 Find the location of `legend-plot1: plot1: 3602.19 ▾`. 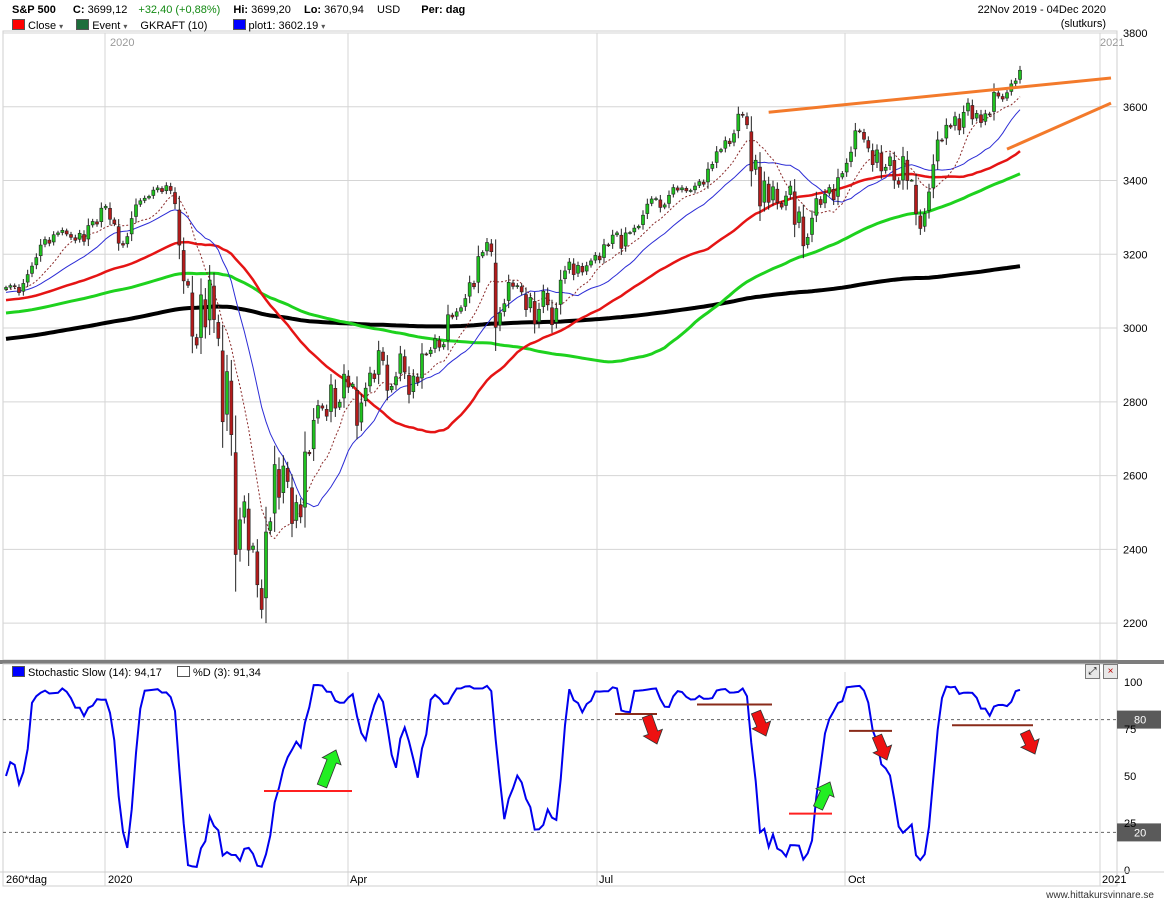

legend-plot1: plot1: 3602.19 ▾ is located at coordinates (279, 25).